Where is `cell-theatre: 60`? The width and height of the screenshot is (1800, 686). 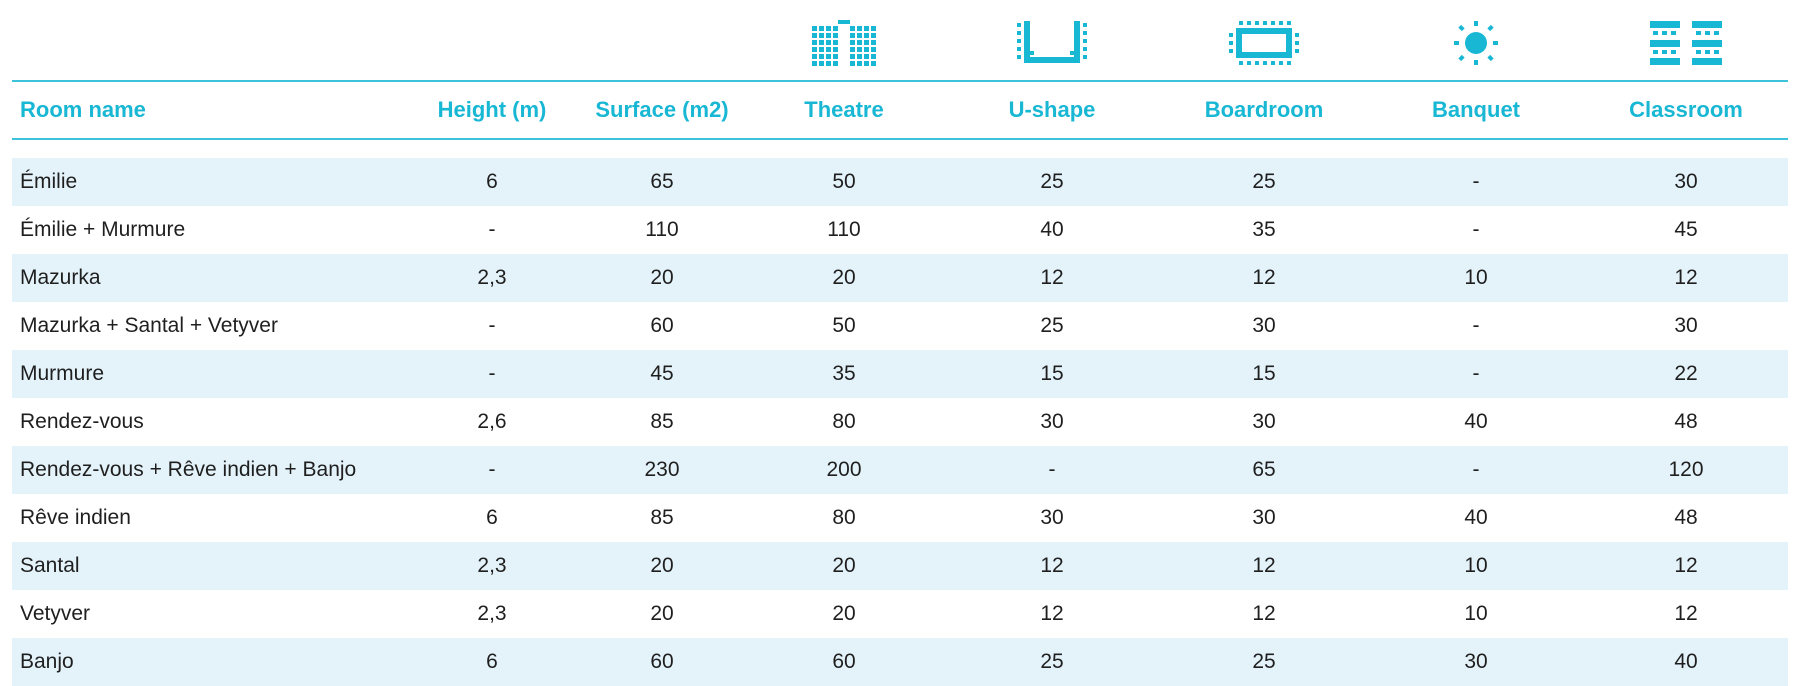
cell-theatre: 60 is located at coordinates (844, 661).